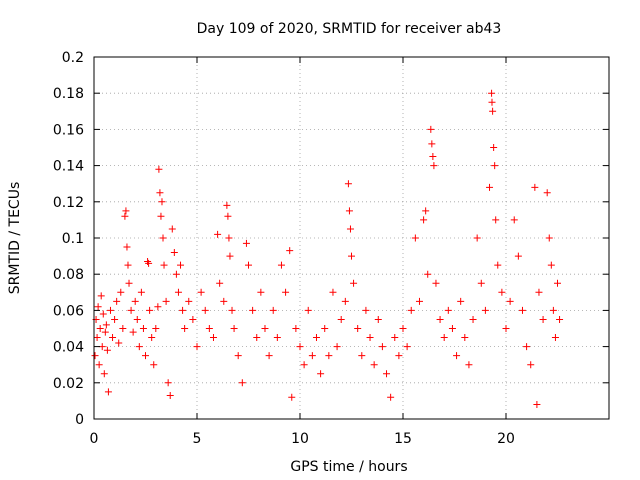 This screenshot has height=480, width=640. I want to click on y-tick-label: 0.04, so click(68, 348).